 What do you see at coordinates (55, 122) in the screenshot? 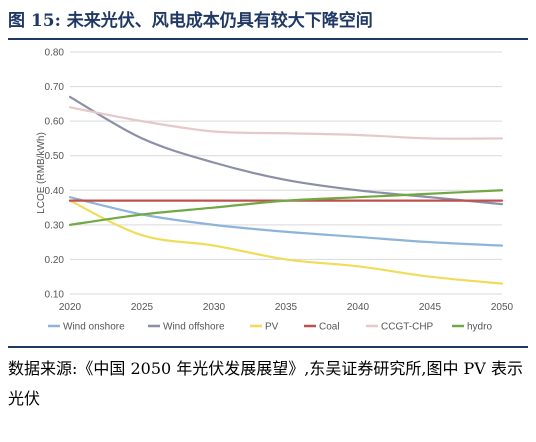
I see `y-tick-label: 0.60` at bounding box center [55, 122].